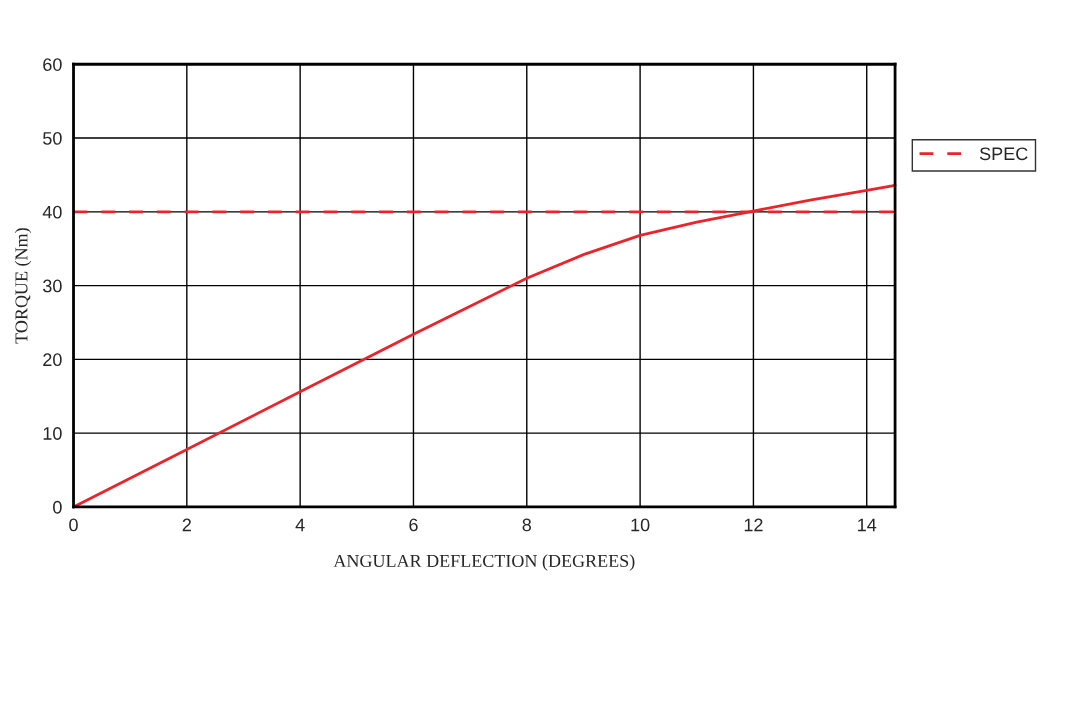  What do you see at coordinates (484, 562) in the screenshot?
I see `x-axis-title: ANGULAR DEFLECTION (DEGREES)` at bounding box center [484, 562].